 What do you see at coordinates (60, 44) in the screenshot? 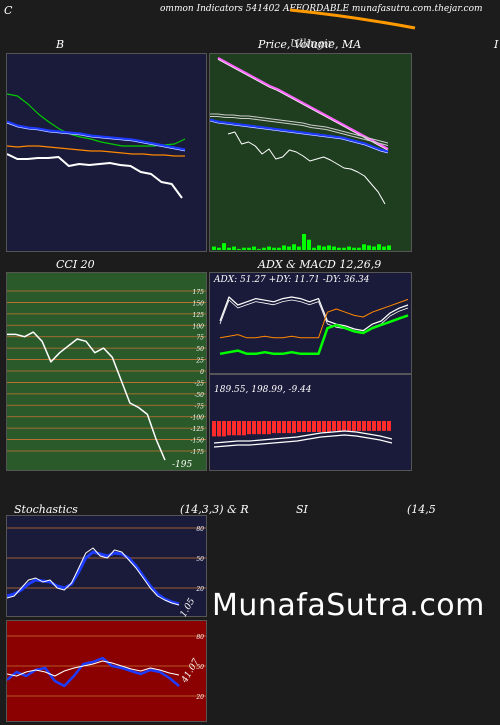
I see `panel-title-b: B` at bounding box center [60, 44].